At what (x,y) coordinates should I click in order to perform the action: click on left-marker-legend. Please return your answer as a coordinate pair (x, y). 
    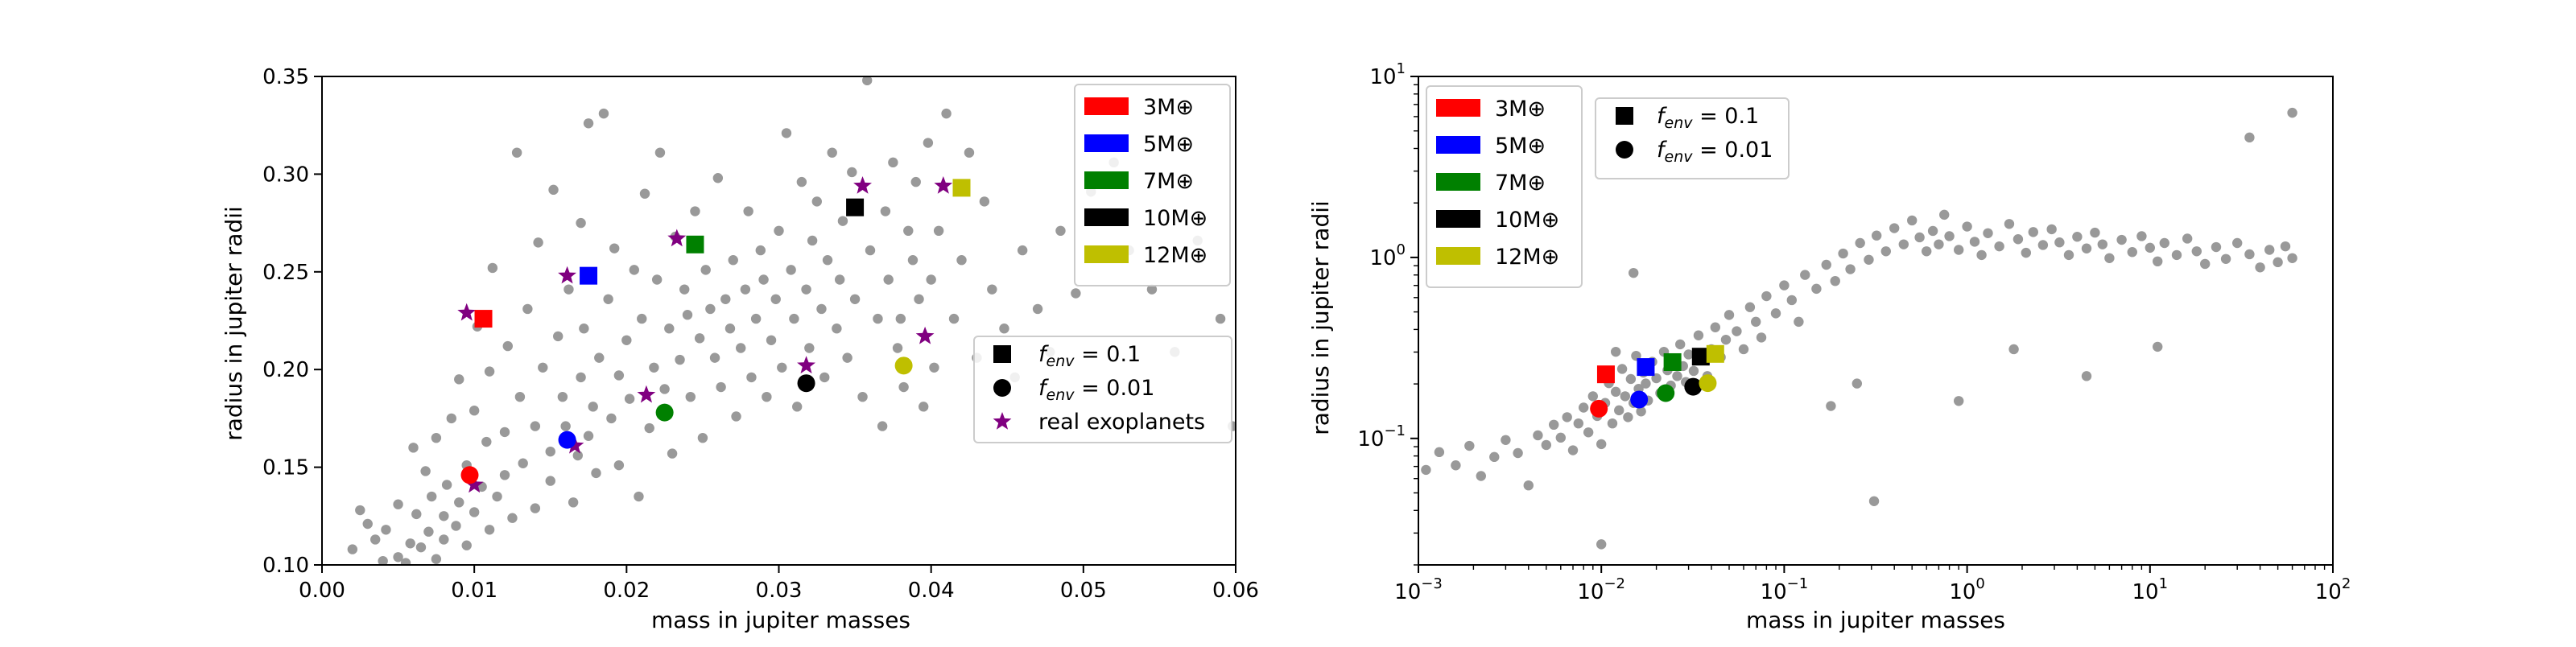
    Looking at the image, I should click on (1102, 389).